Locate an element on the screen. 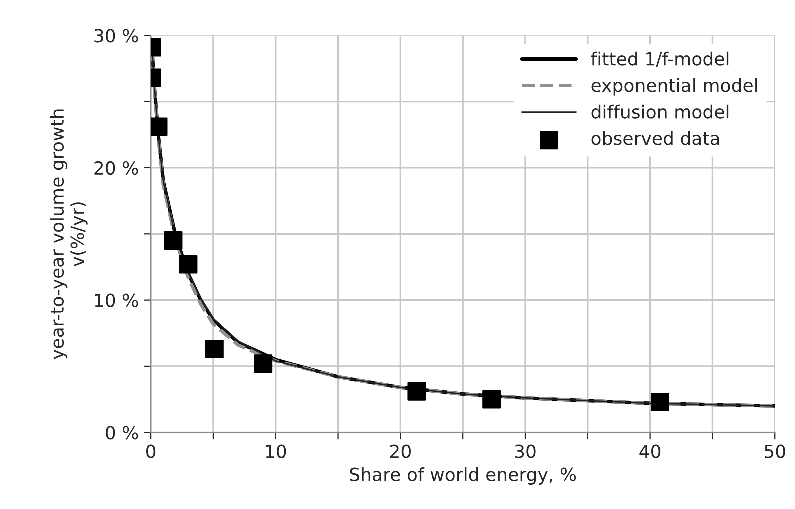 This screenshot has height=509, width=795. y-tick-label: 30 % is located at coordinates (116, 36).